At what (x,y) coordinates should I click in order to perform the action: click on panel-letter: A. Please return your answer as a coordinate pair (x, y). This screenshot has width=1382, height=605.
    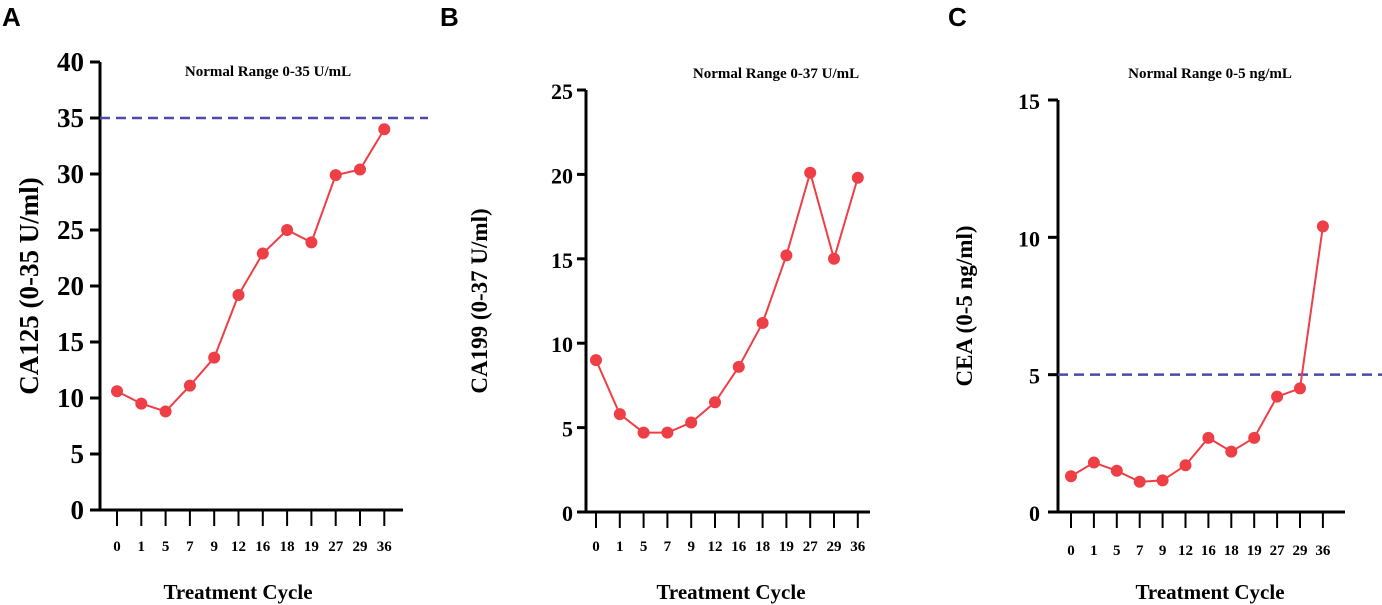
    Looking at the image, I should click on (11, 17).